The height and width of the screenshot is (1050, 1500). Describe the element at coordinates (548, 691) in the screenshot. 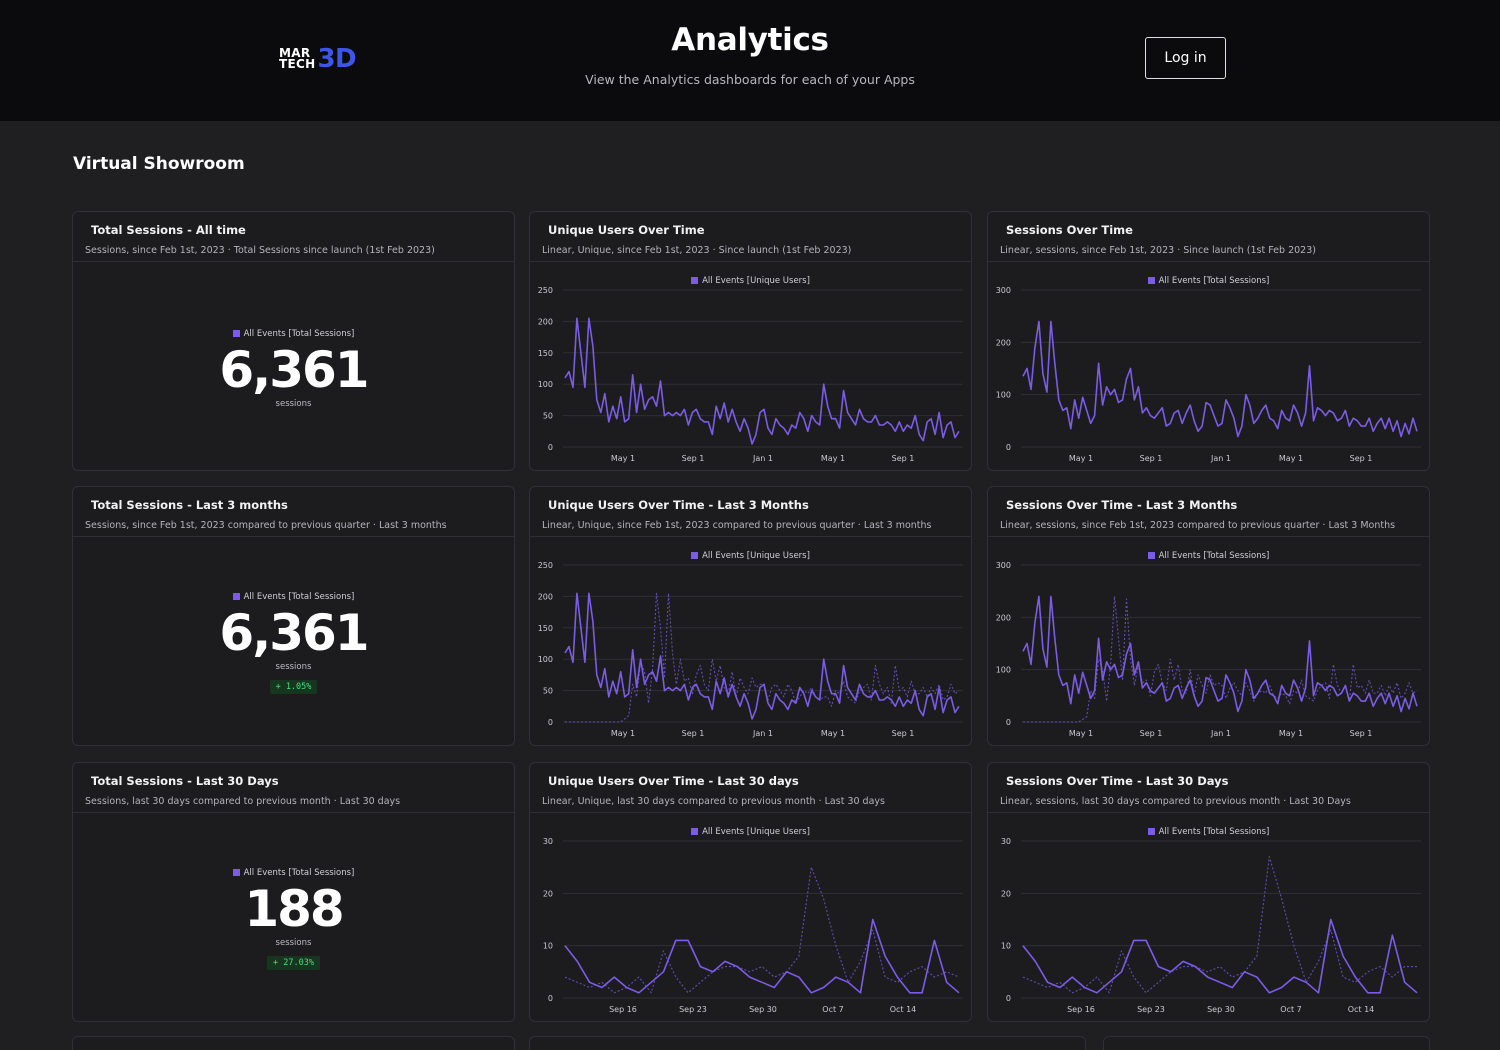

I see `y-tick-label: 50` at that location.